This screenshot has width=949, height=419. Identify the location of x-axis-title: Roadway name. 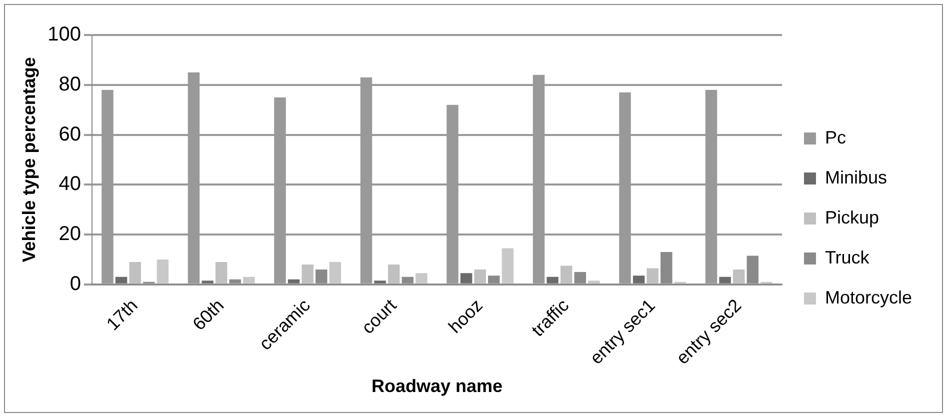
(436, 386).